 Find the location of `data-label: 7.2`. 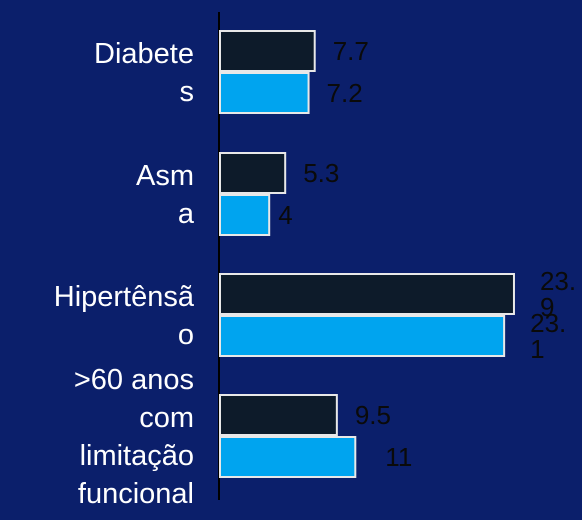

data-label: 7.2 is located at coordinates (345, 93).